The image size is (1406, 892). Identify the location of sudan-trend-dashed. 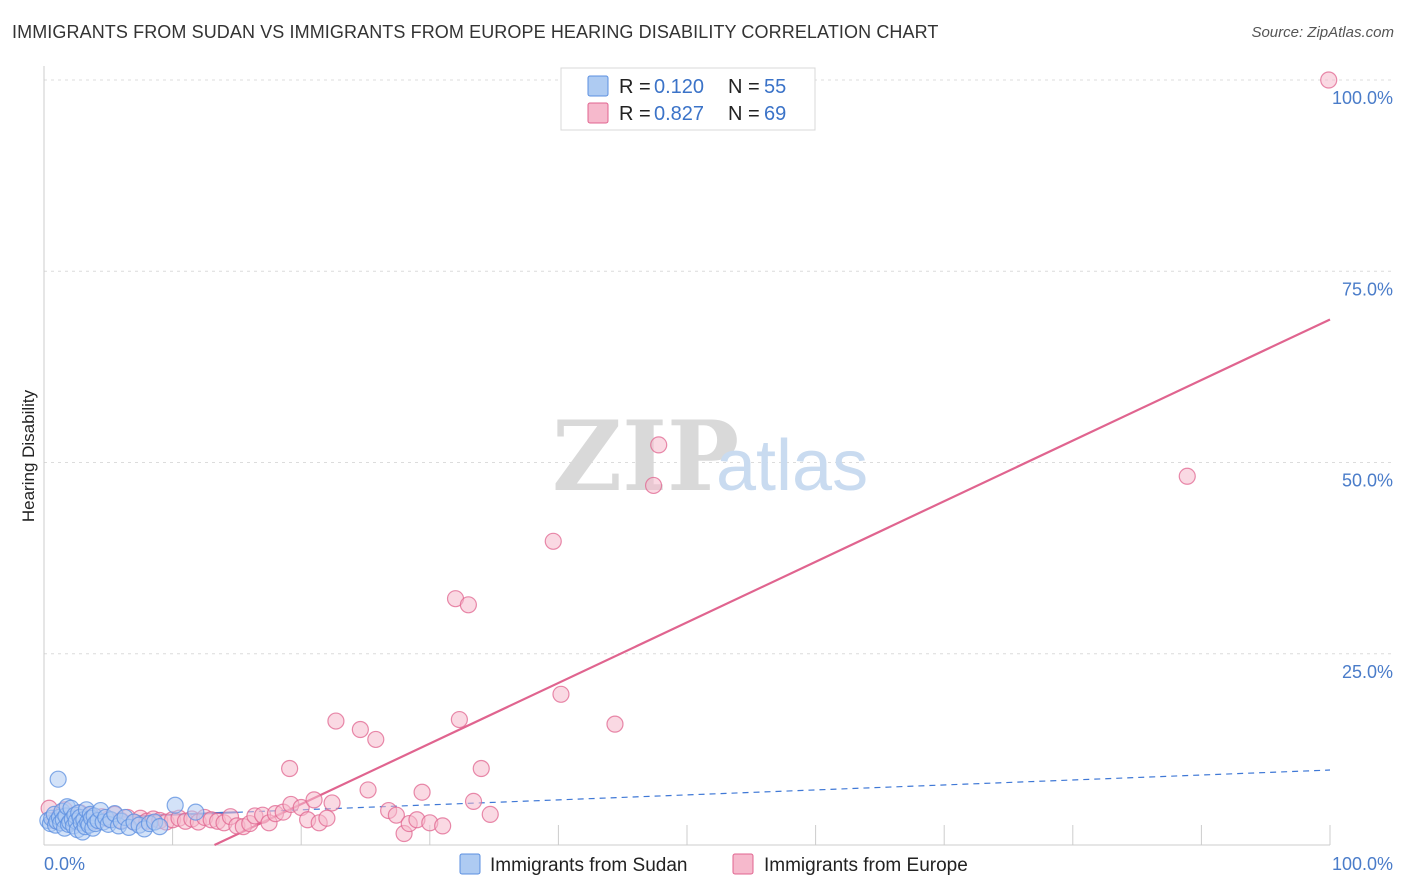
(783, 791).